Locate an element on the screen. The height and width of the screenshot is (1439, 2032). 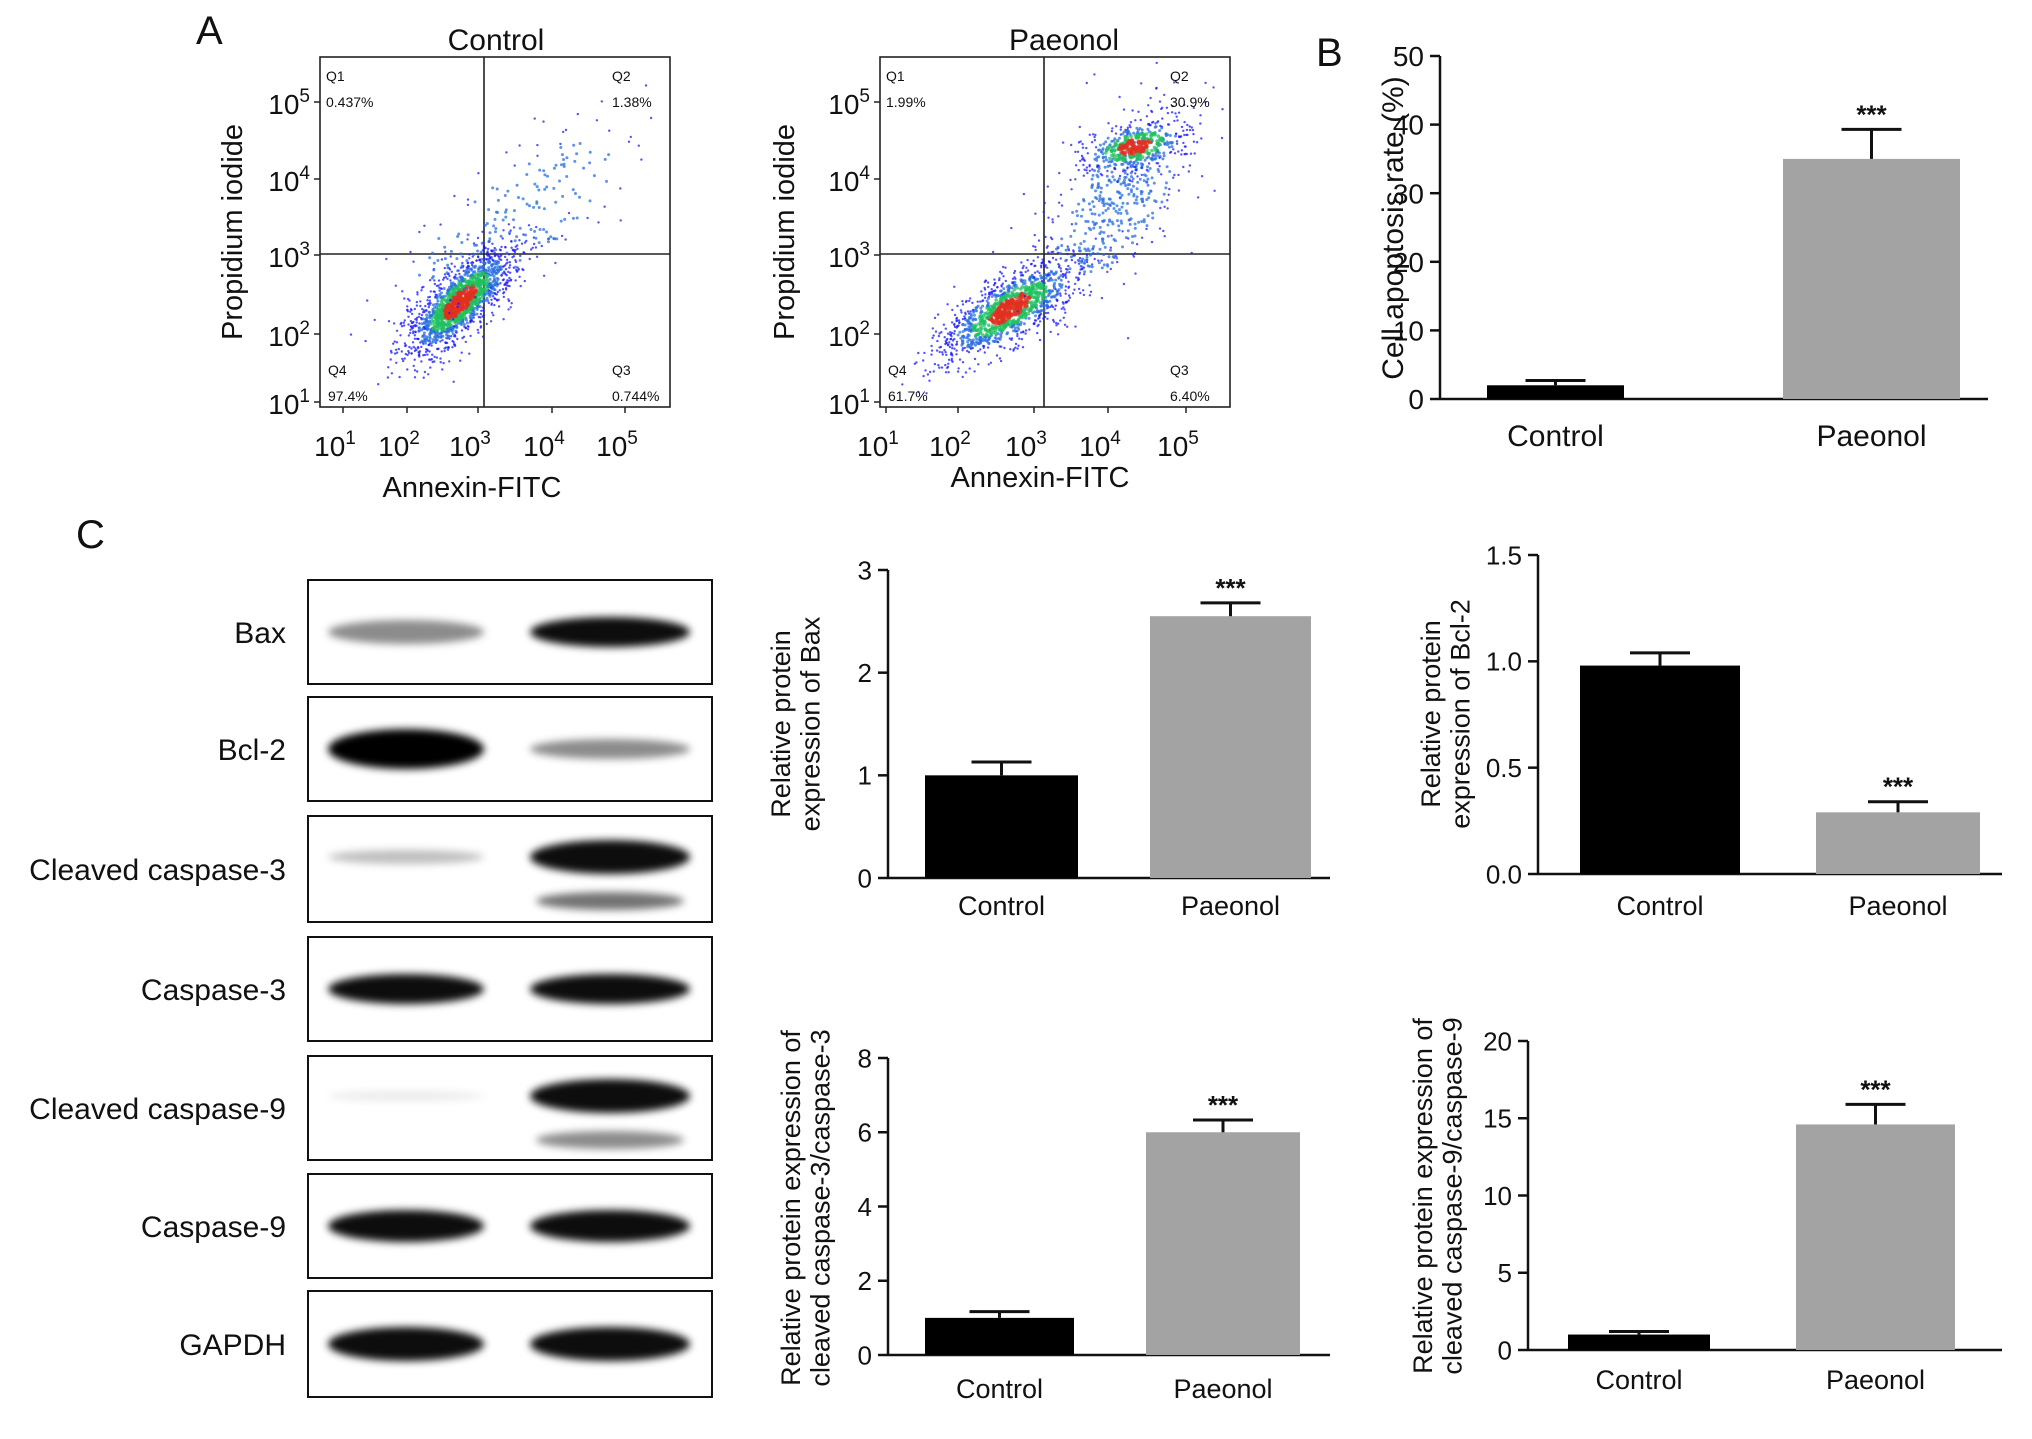
quadrant-q4-label: Q4 is located at coordinates (337, 370).